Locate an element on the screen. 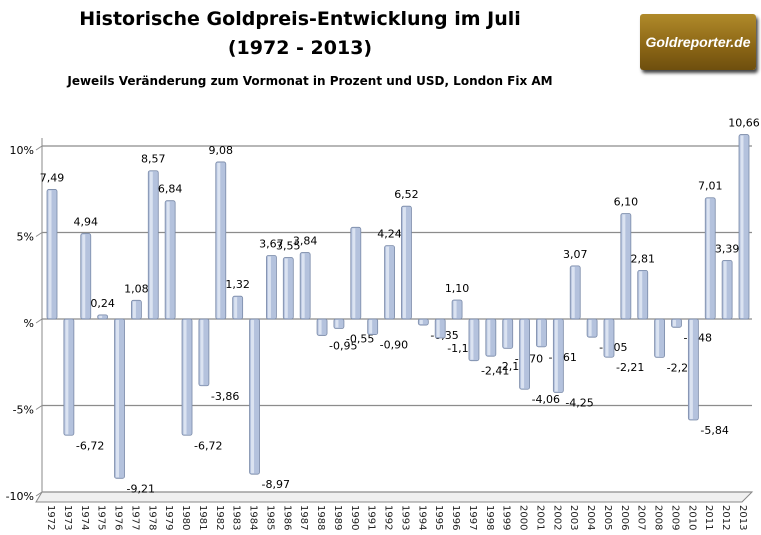  x-tick-label: 2000 is located at coordinates (523, 517).